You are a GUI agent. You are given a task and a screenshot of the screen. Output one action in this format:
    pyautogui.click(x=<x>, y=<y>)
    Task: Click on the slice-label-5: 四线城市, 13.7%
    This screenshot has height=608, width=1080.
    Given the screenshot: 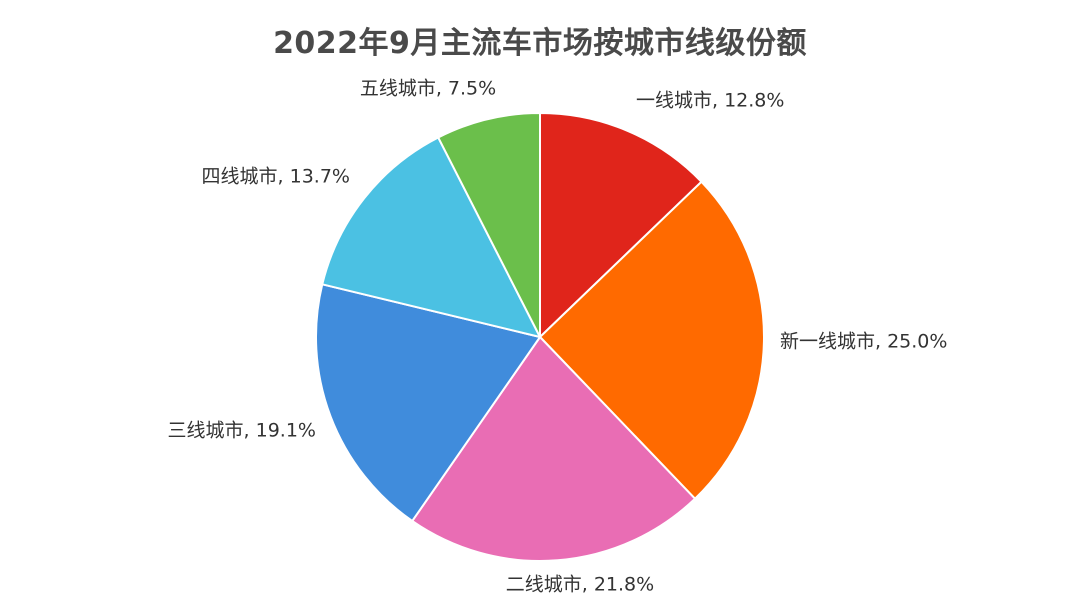 What is the action you would take?
    pyautogui.click(x=276, y=177)
    